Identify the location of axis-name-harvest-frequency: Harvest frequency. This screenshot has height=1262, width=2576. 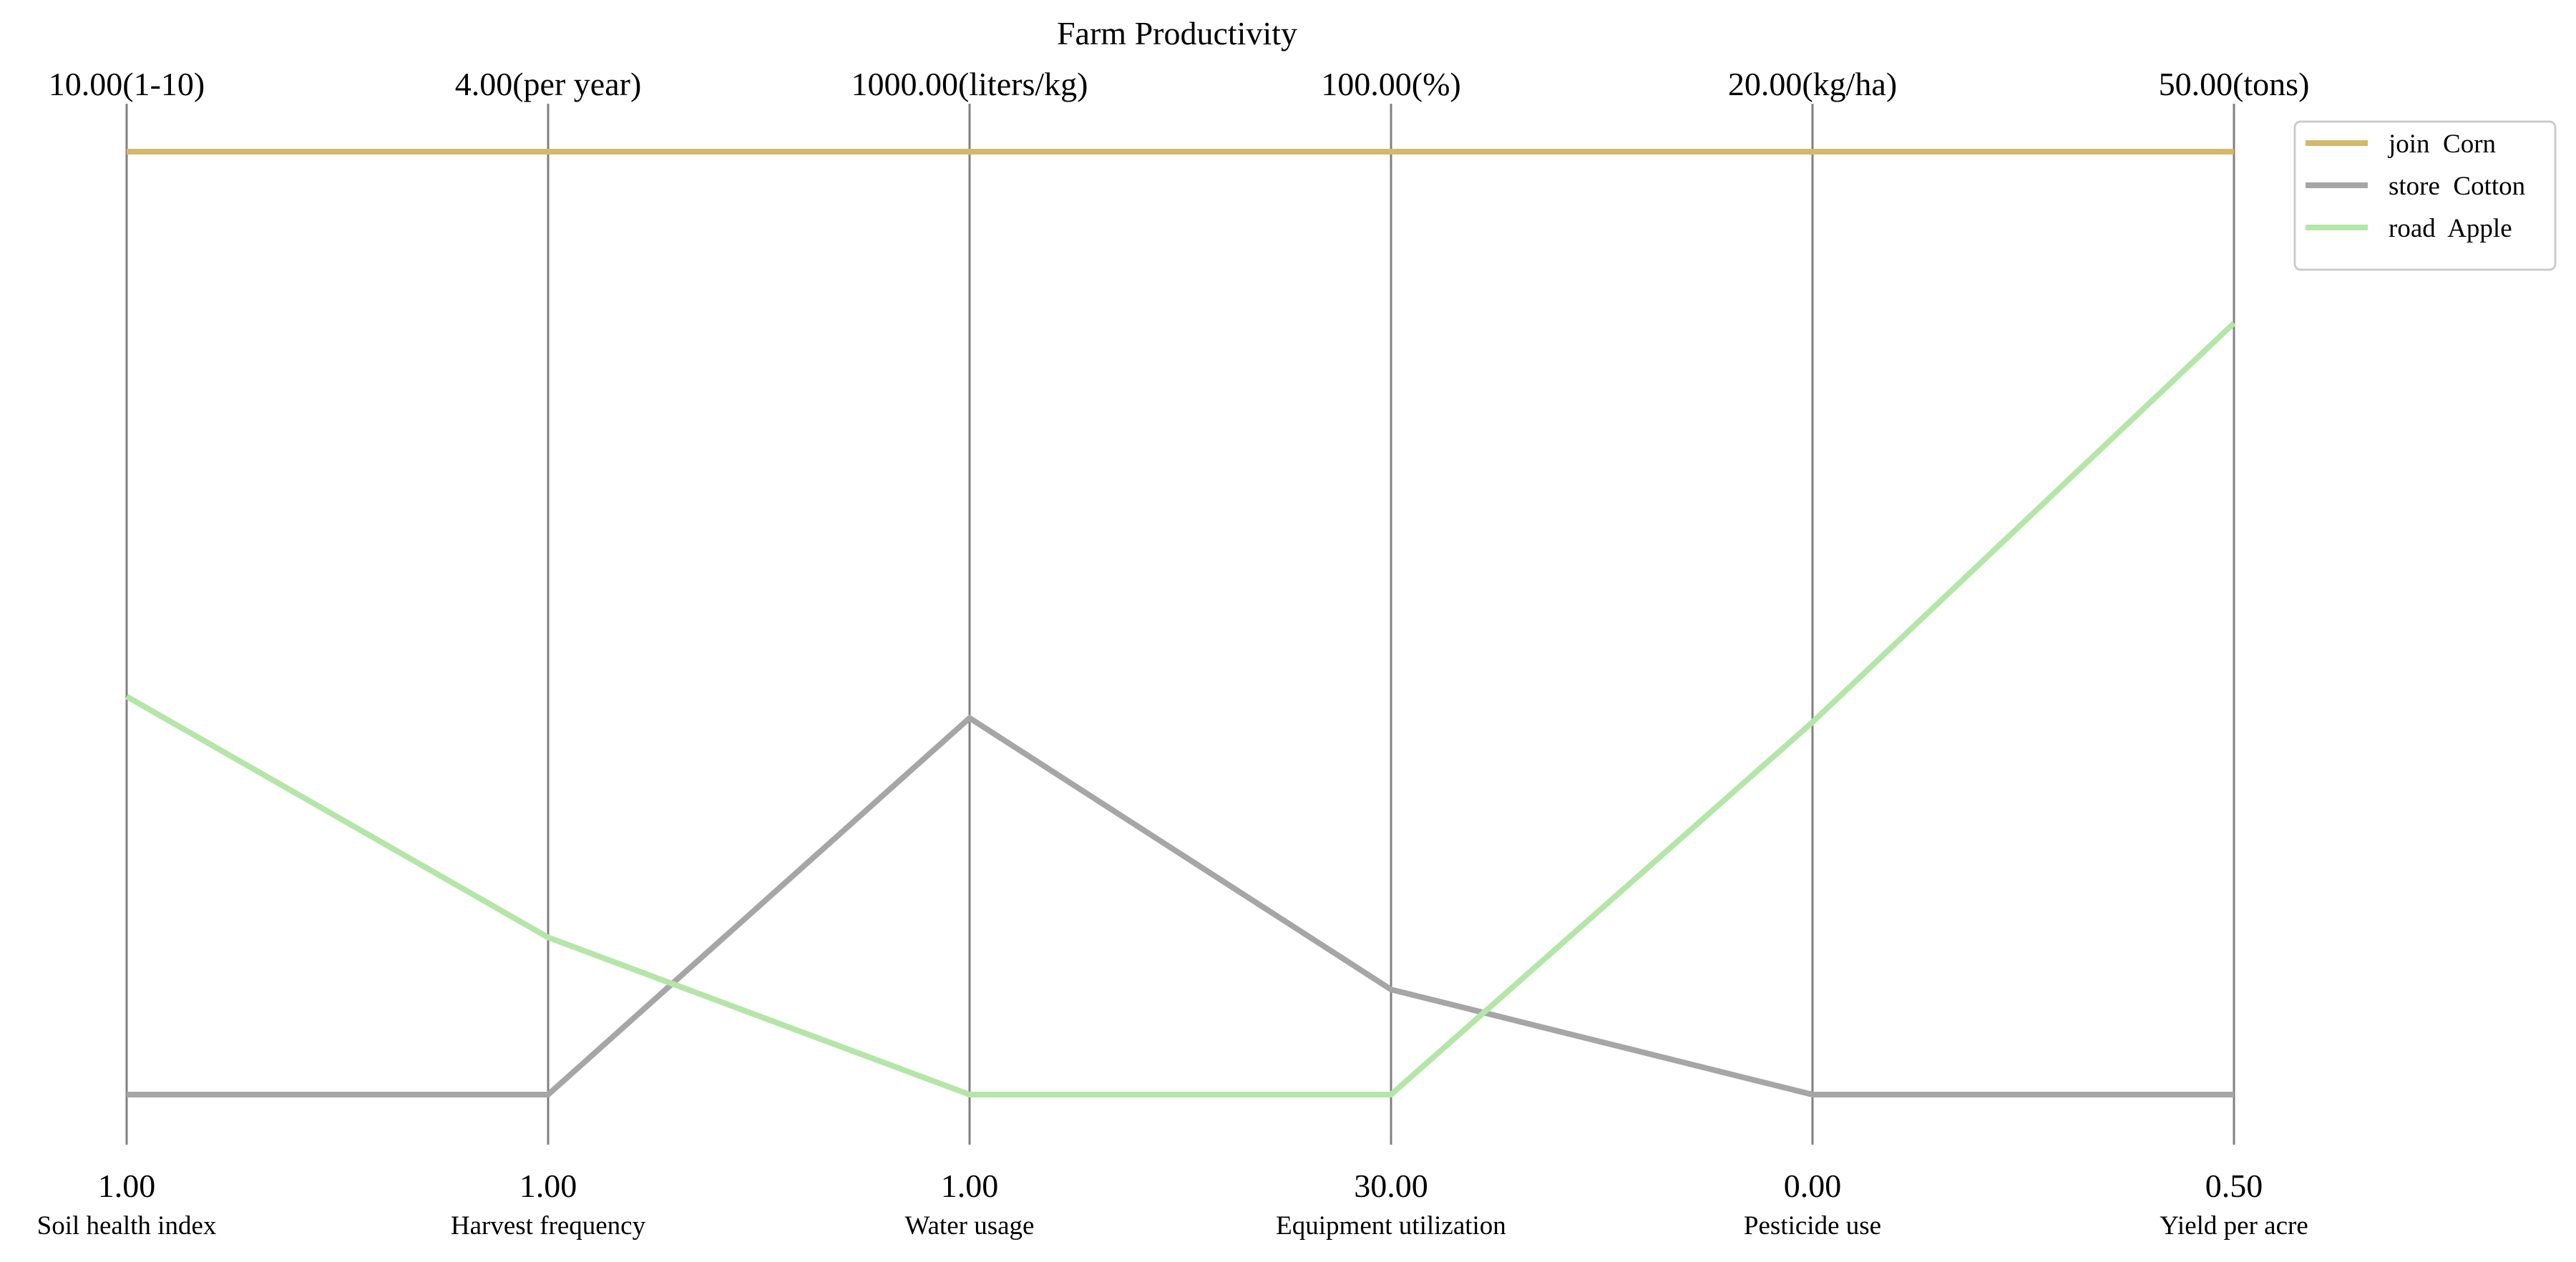
(548, 1226).